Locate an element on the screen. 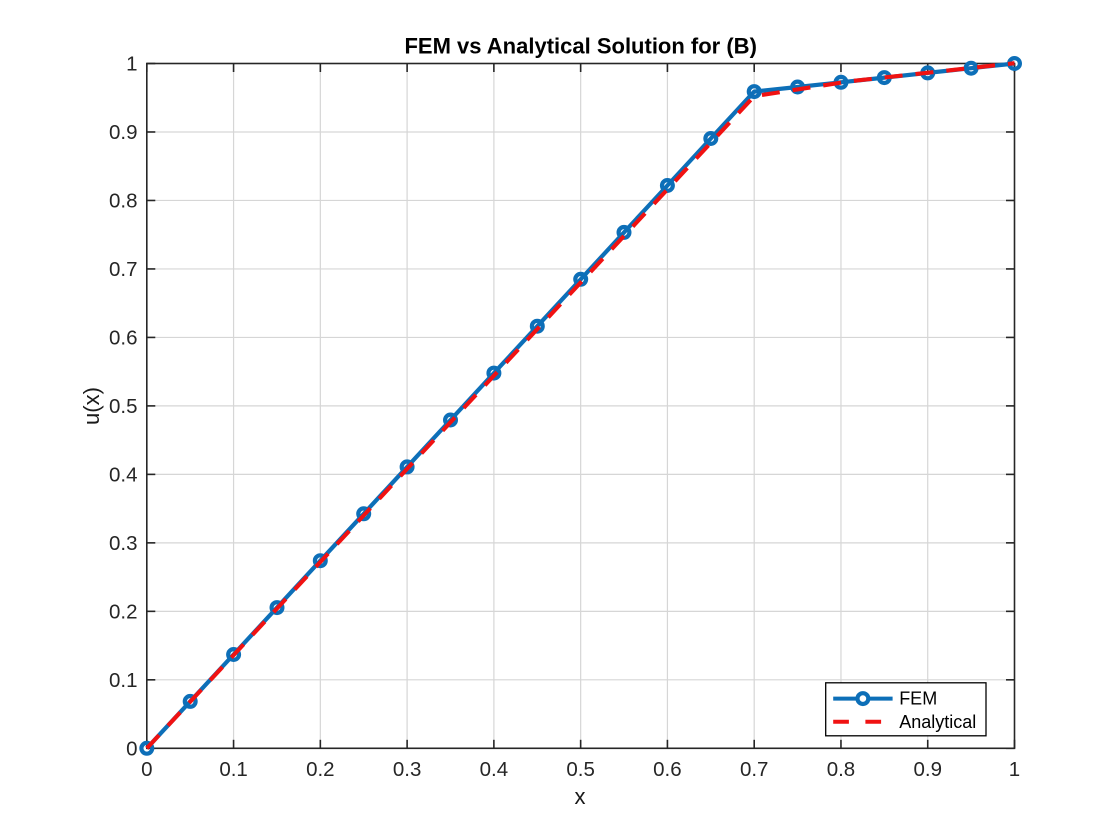  svg-text: x is located at coordinates (580, 796).